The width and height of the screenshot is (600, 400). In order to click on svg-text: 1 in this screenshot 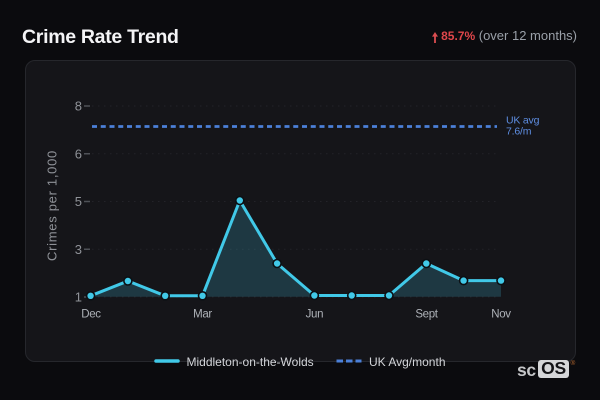, I will do `click(78, 297)`.